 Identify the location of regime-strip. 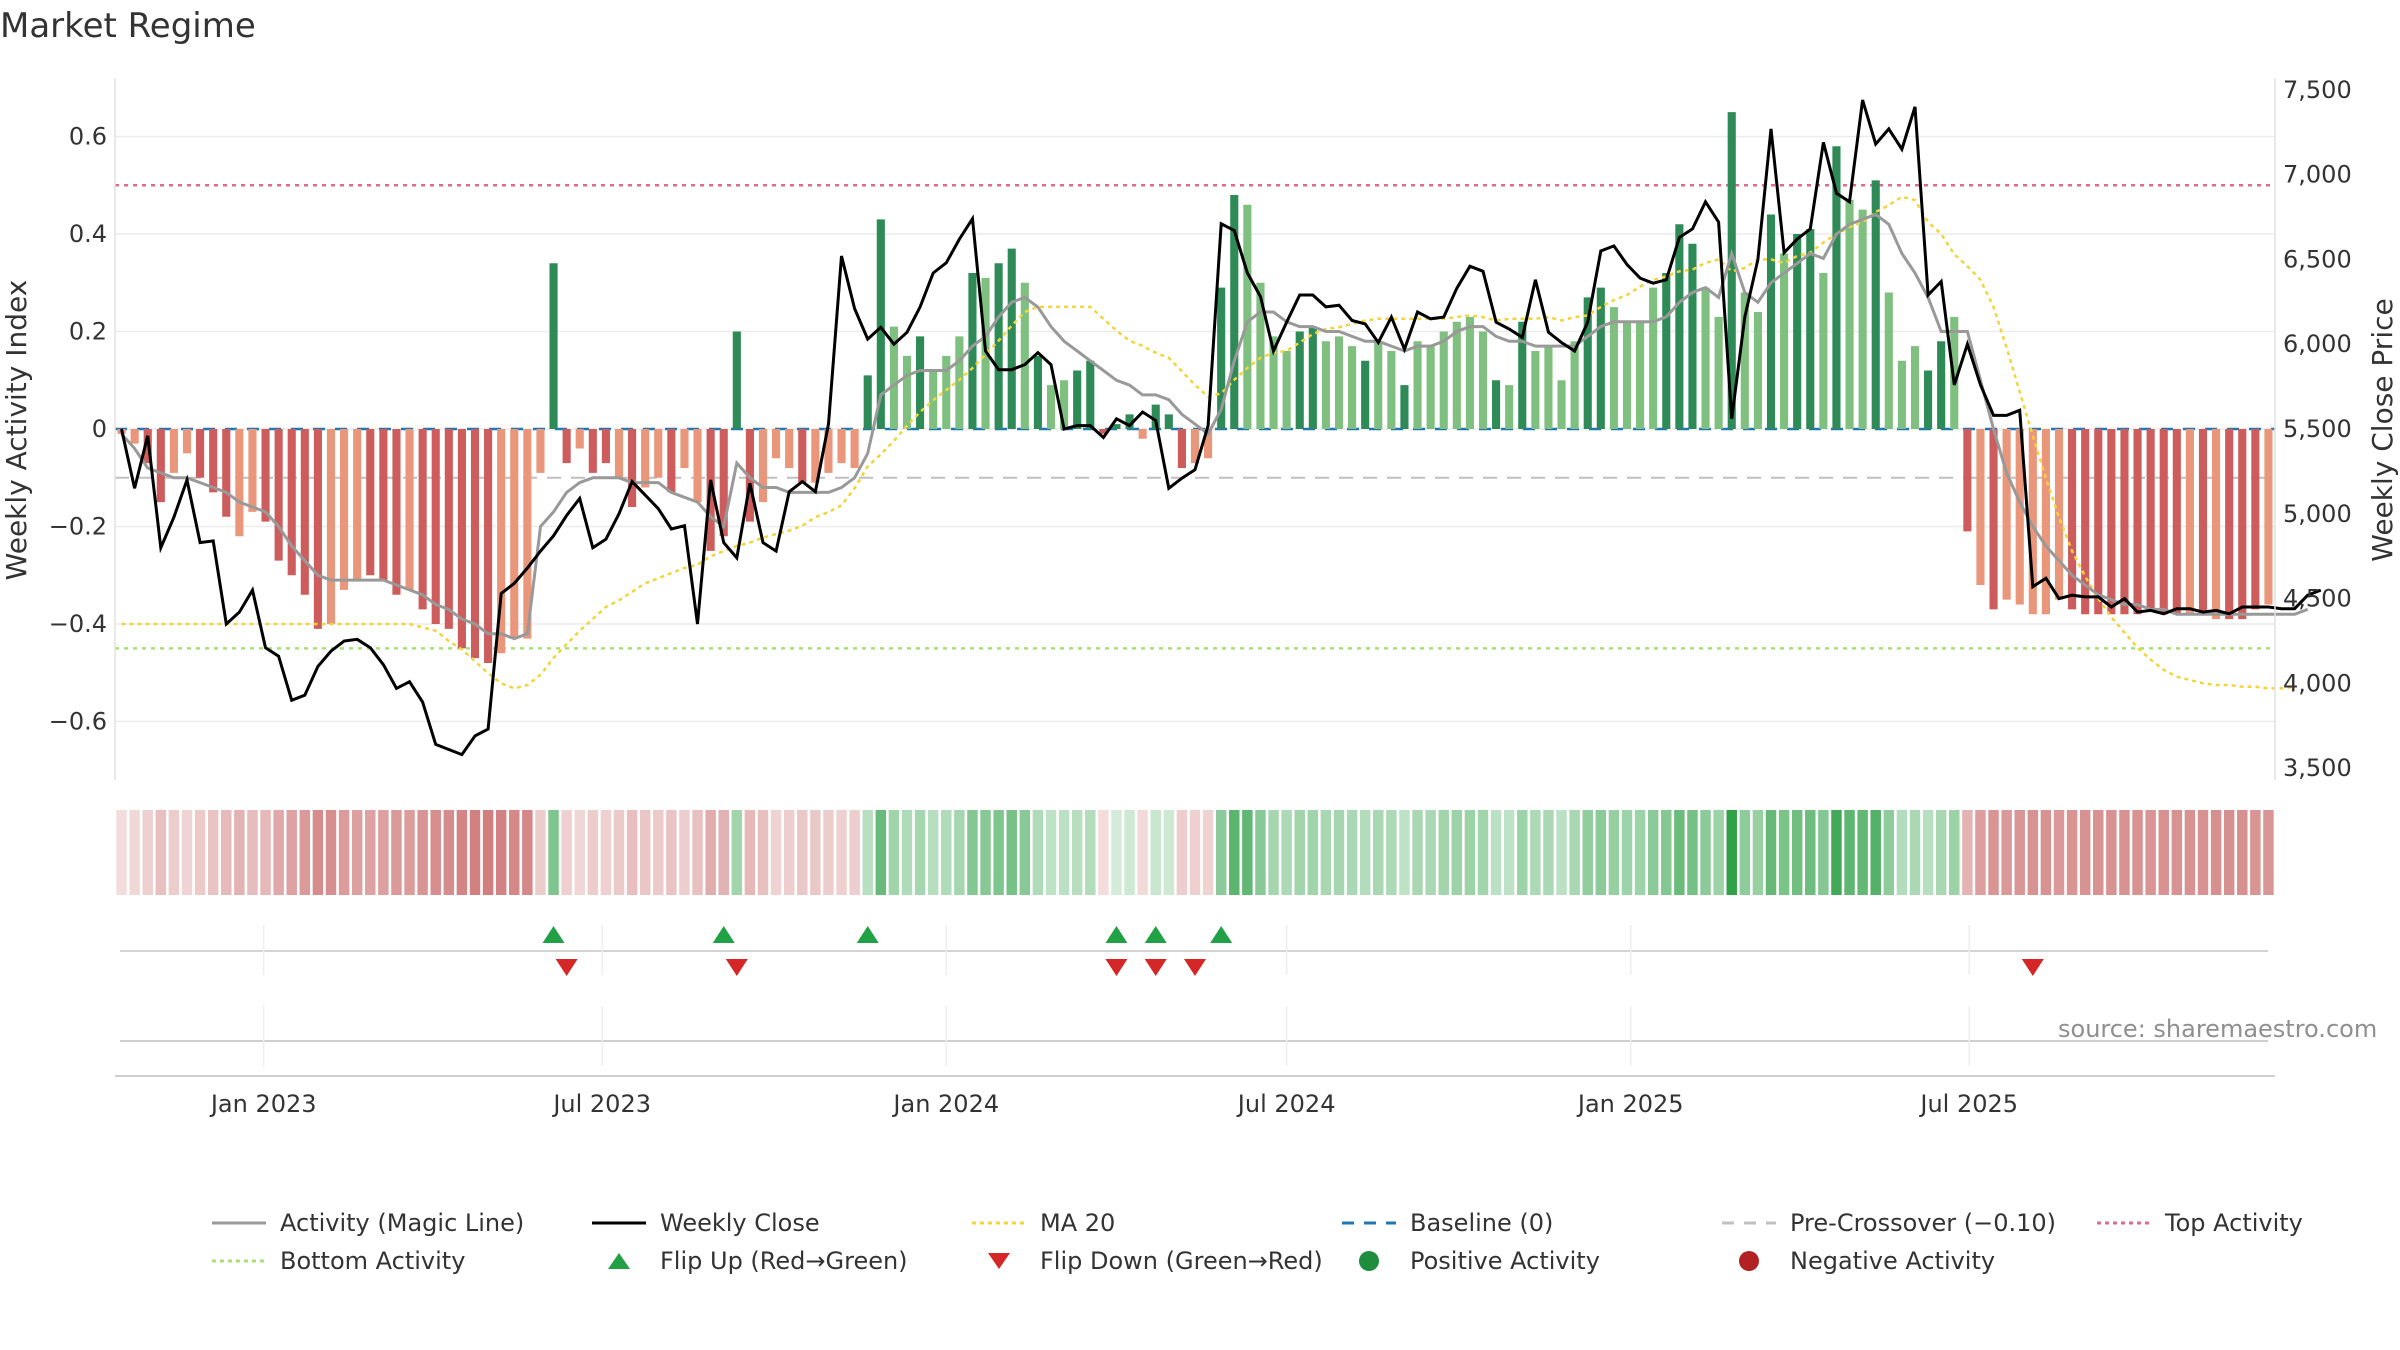
(1195, 852).